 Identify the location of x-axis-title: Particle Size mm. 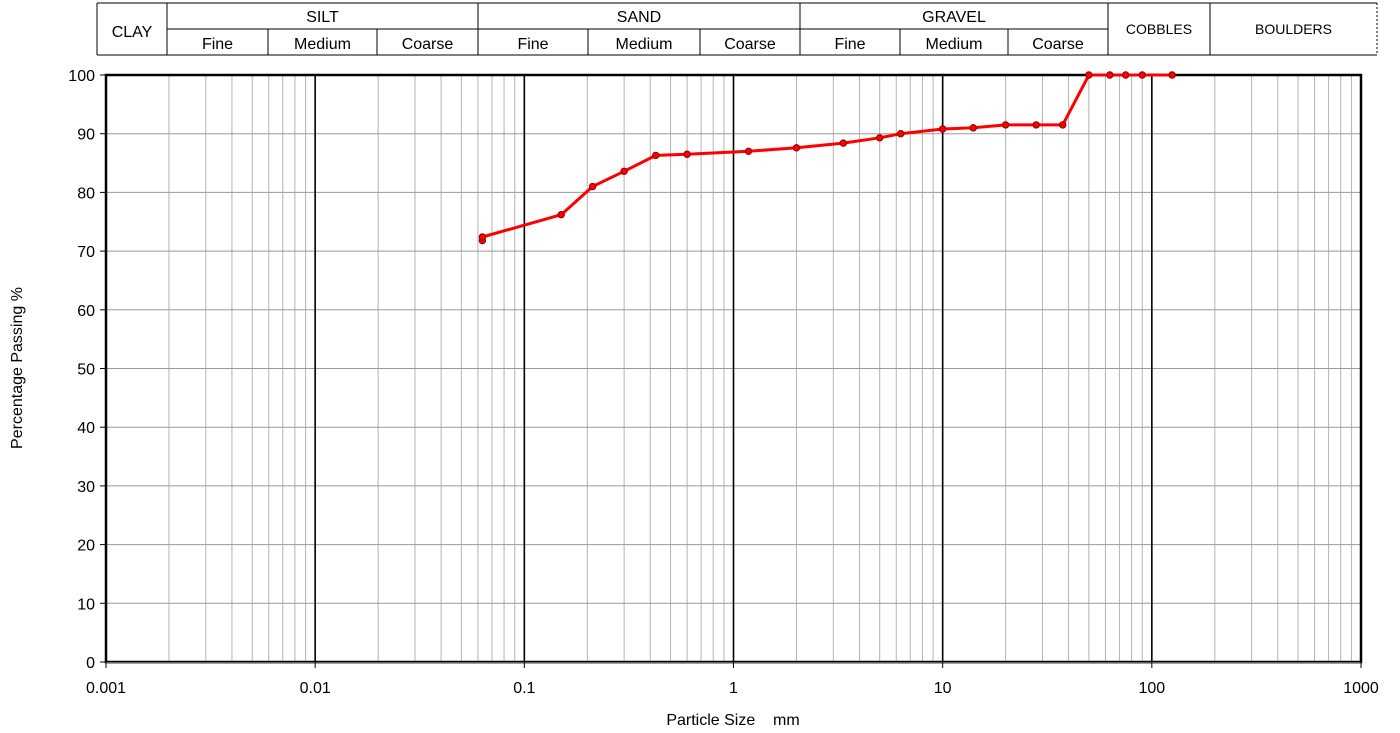
(732, 720).